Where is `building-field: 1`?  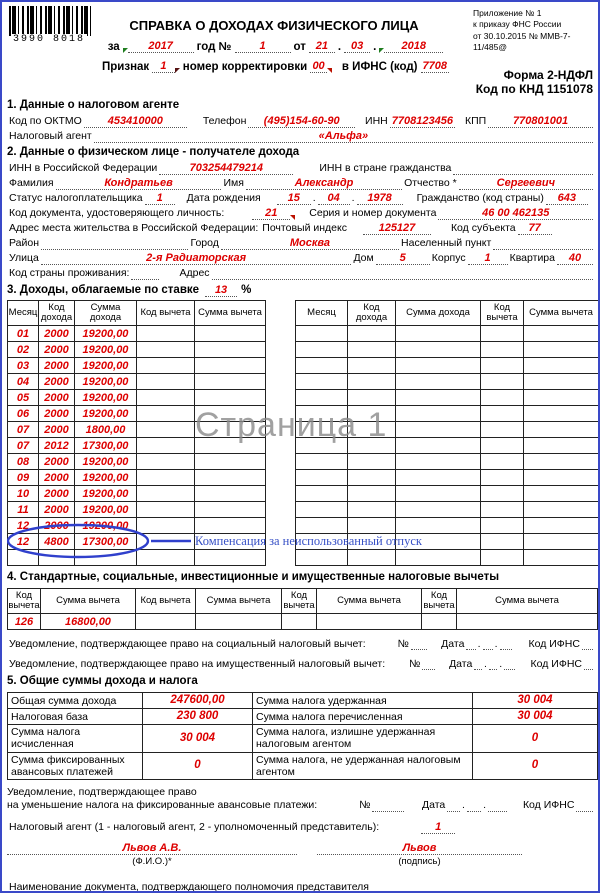
building-field: 1 is located at coordinates (487, 258).